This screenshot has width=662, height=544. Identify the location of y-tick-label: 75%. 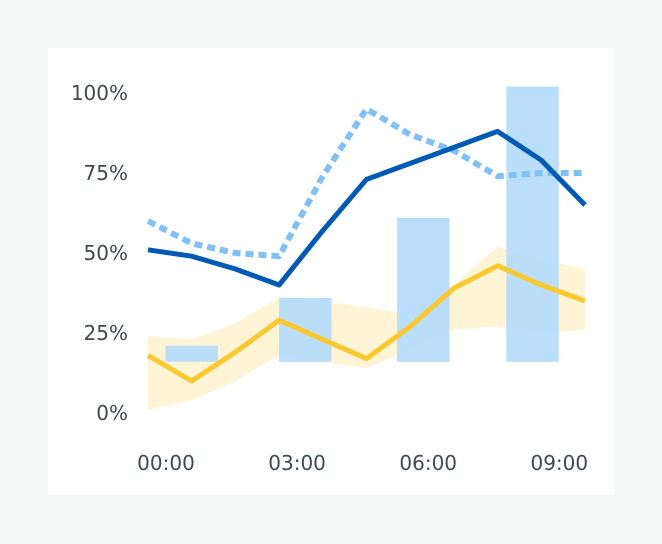
(106, 173).